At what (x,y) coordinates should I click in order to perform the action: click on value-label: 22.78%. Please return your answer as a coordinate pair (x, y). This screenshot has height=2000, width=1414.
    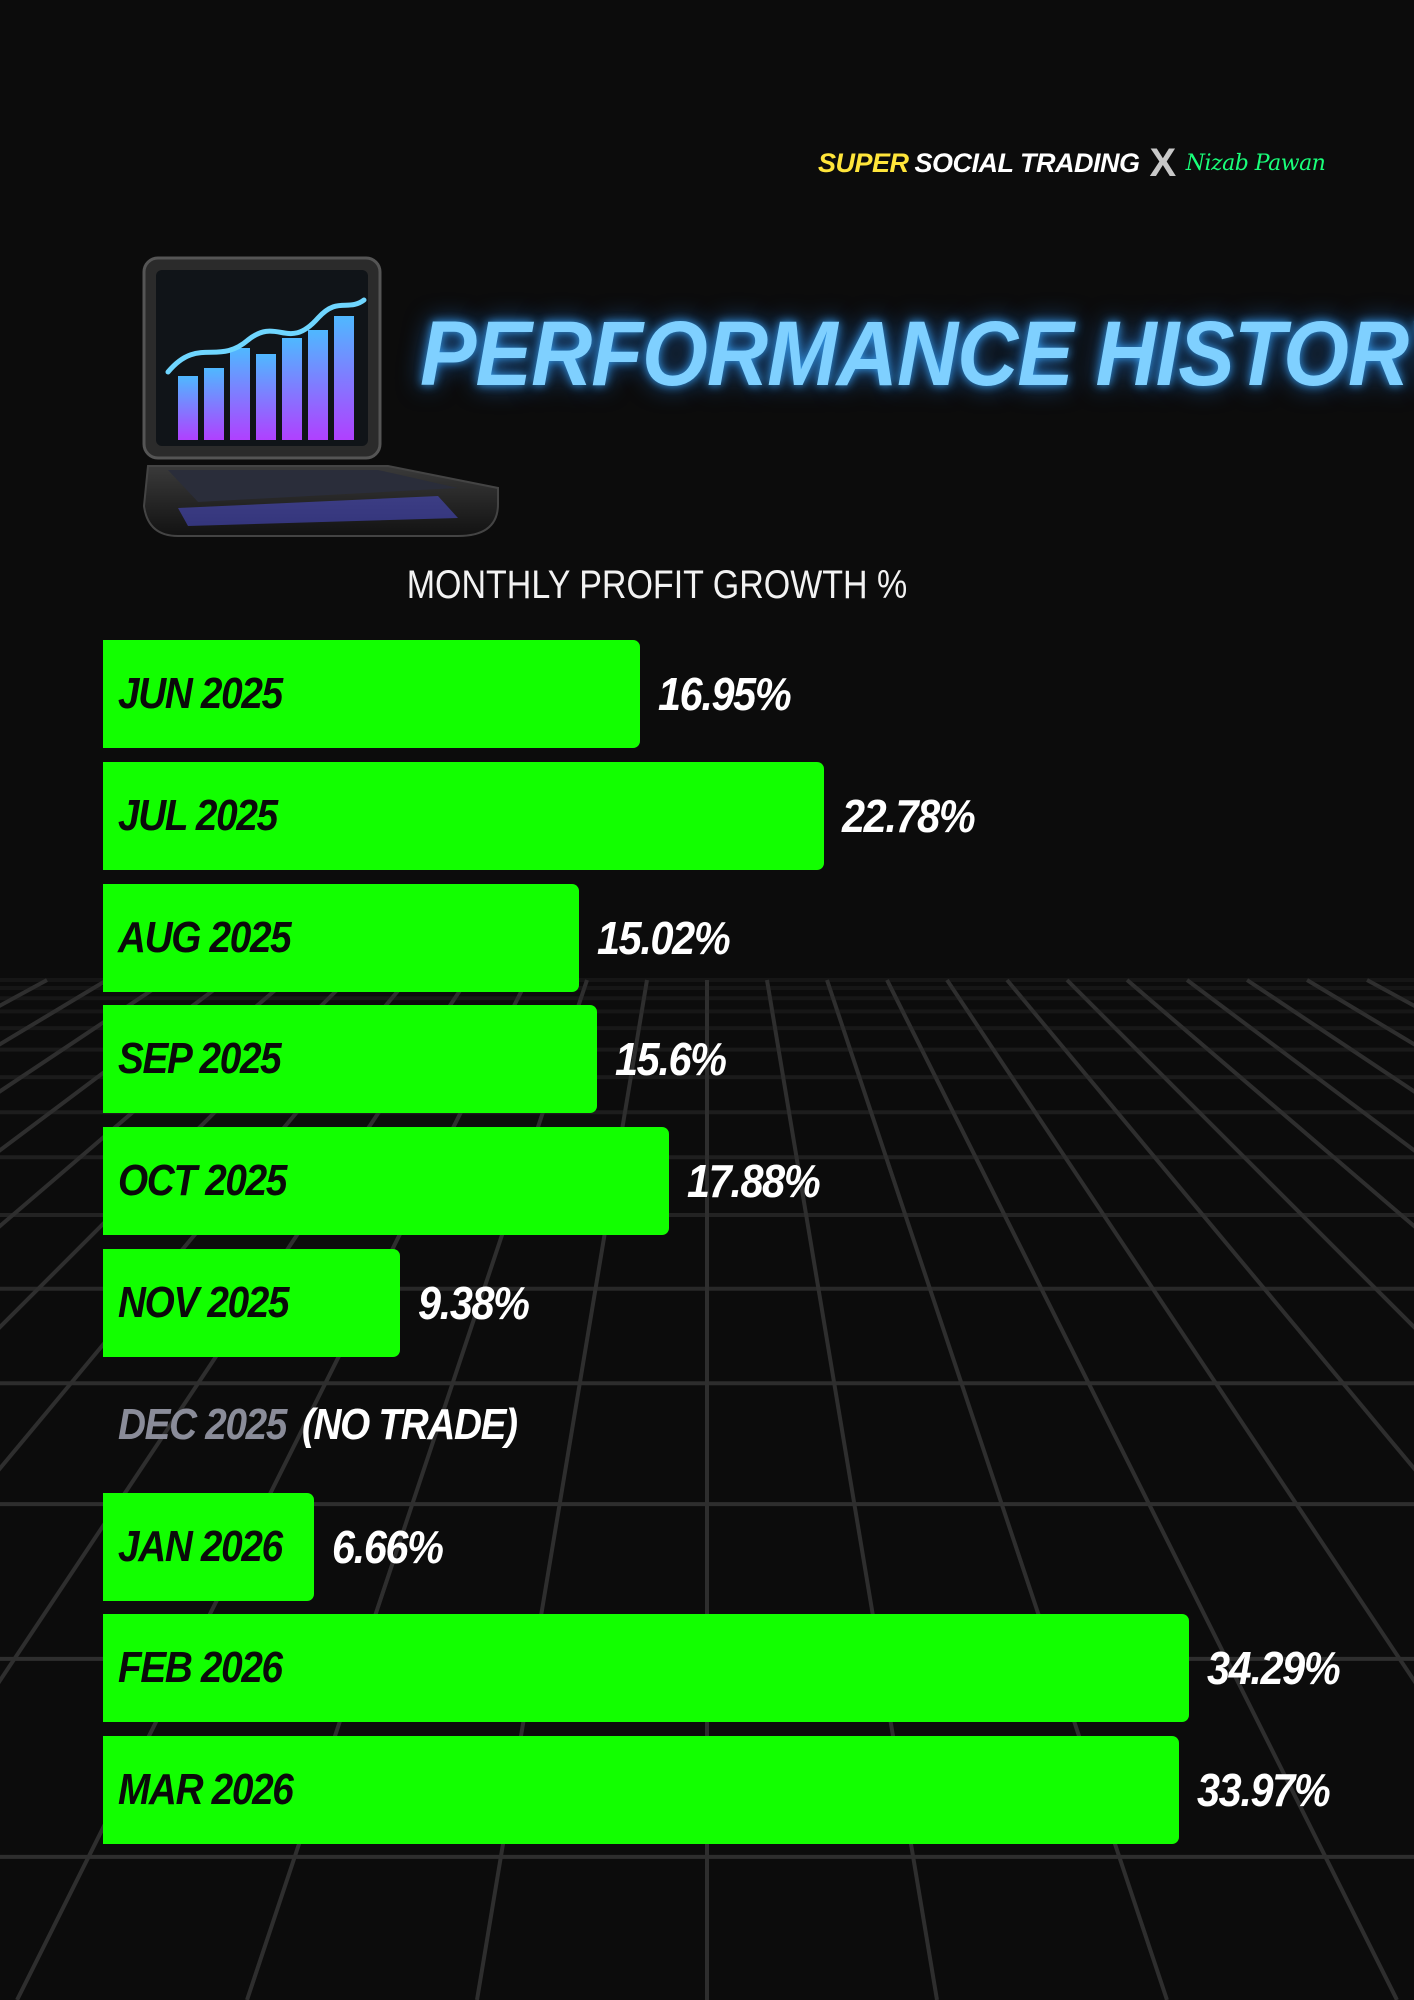
    Looking at the image, I should click on (909, 815).